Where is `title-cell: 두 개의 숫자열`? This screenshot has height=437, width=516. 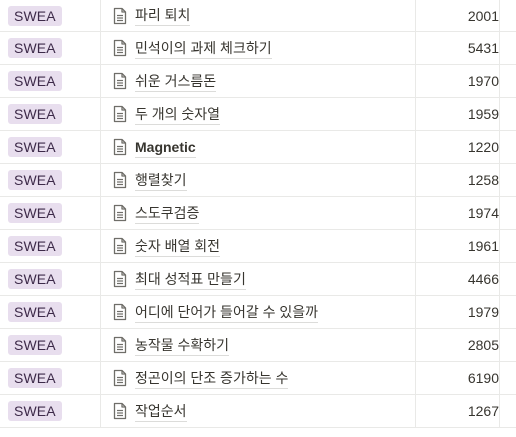
title-cell: 두 개의 숫자열 is located at coordinates (258, 114).